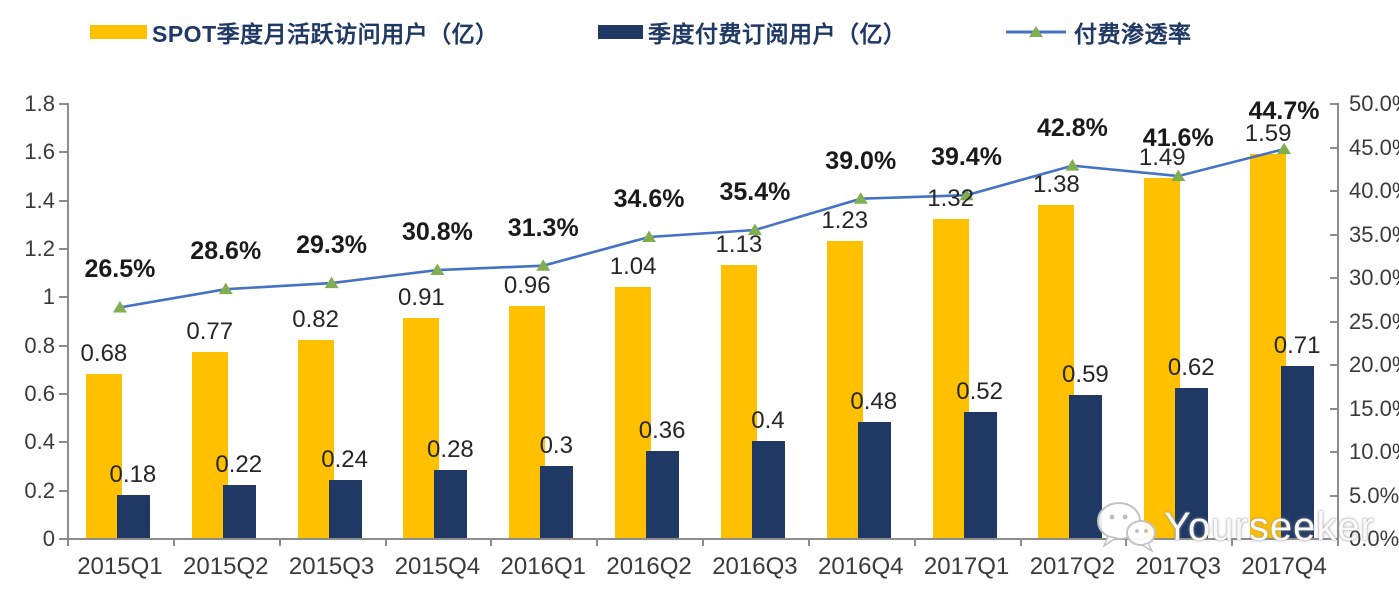 This screenshot has width=1399, height=596. I want to click on x-axis-category-label: 2015Q3, so click(331, 566).